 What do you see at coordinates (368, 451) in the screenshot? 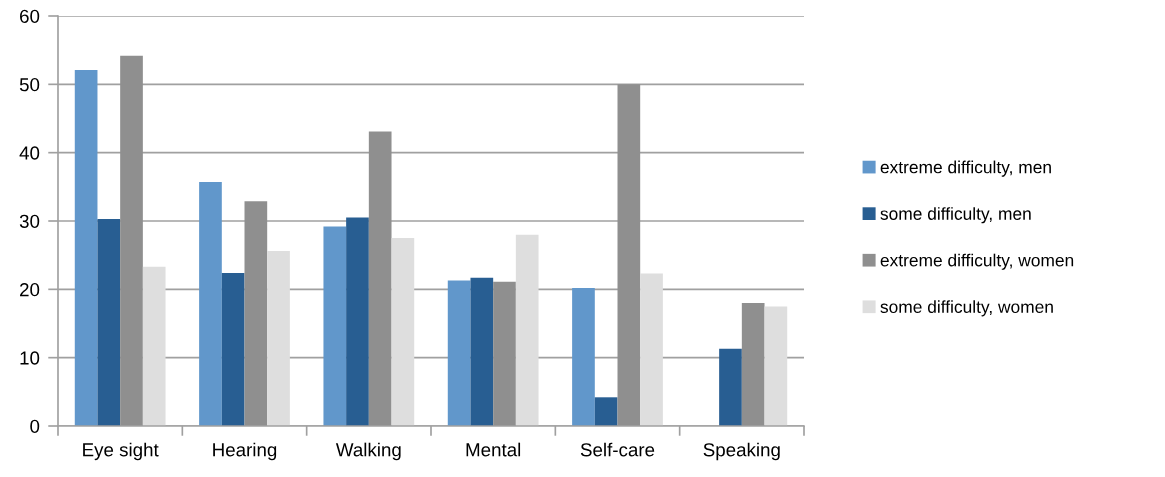
I see `x-tick-label: Walking` at bounding box center [368, 451].